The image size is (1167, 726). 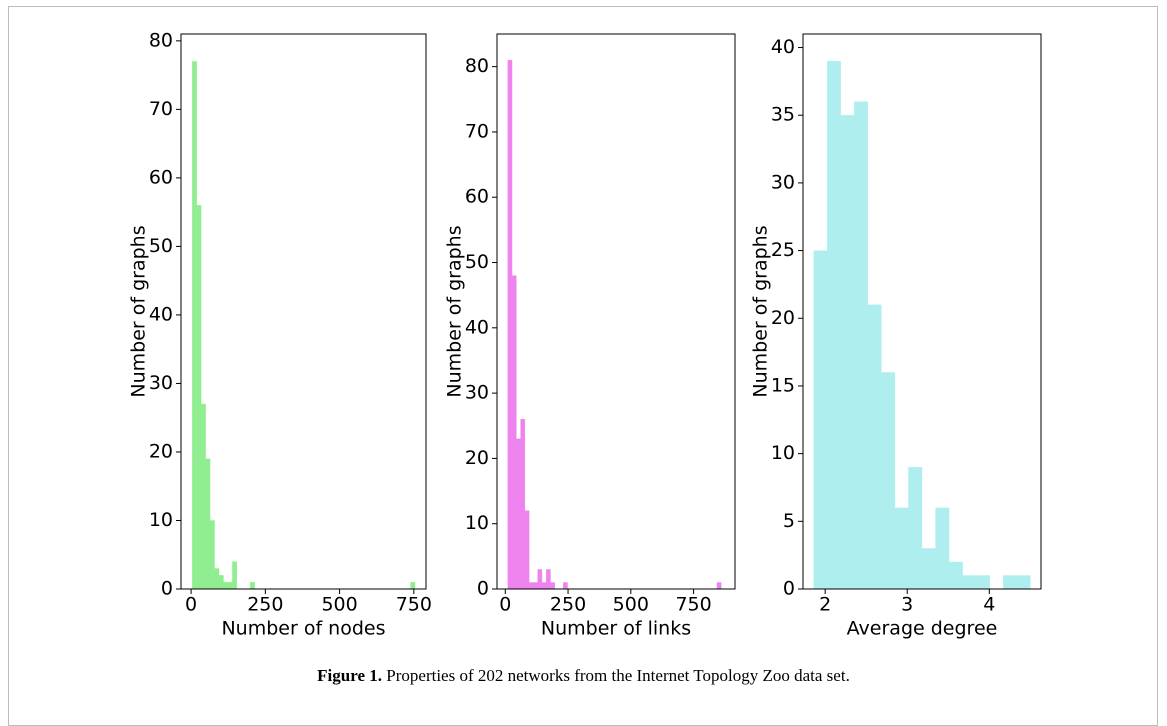 What do you see at coordinates (350, 675) in the screenshot?
I see `caption-label: Figure 1.` at bounding box center [350, 675].